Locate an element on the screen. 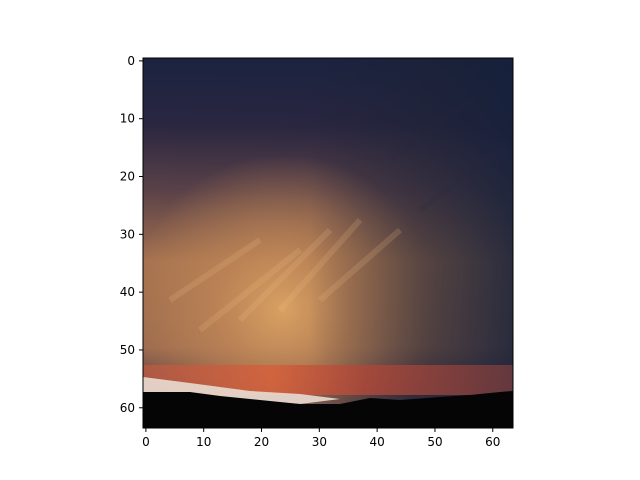  y-tick-label: 20 is located at coordinates (127, 177).